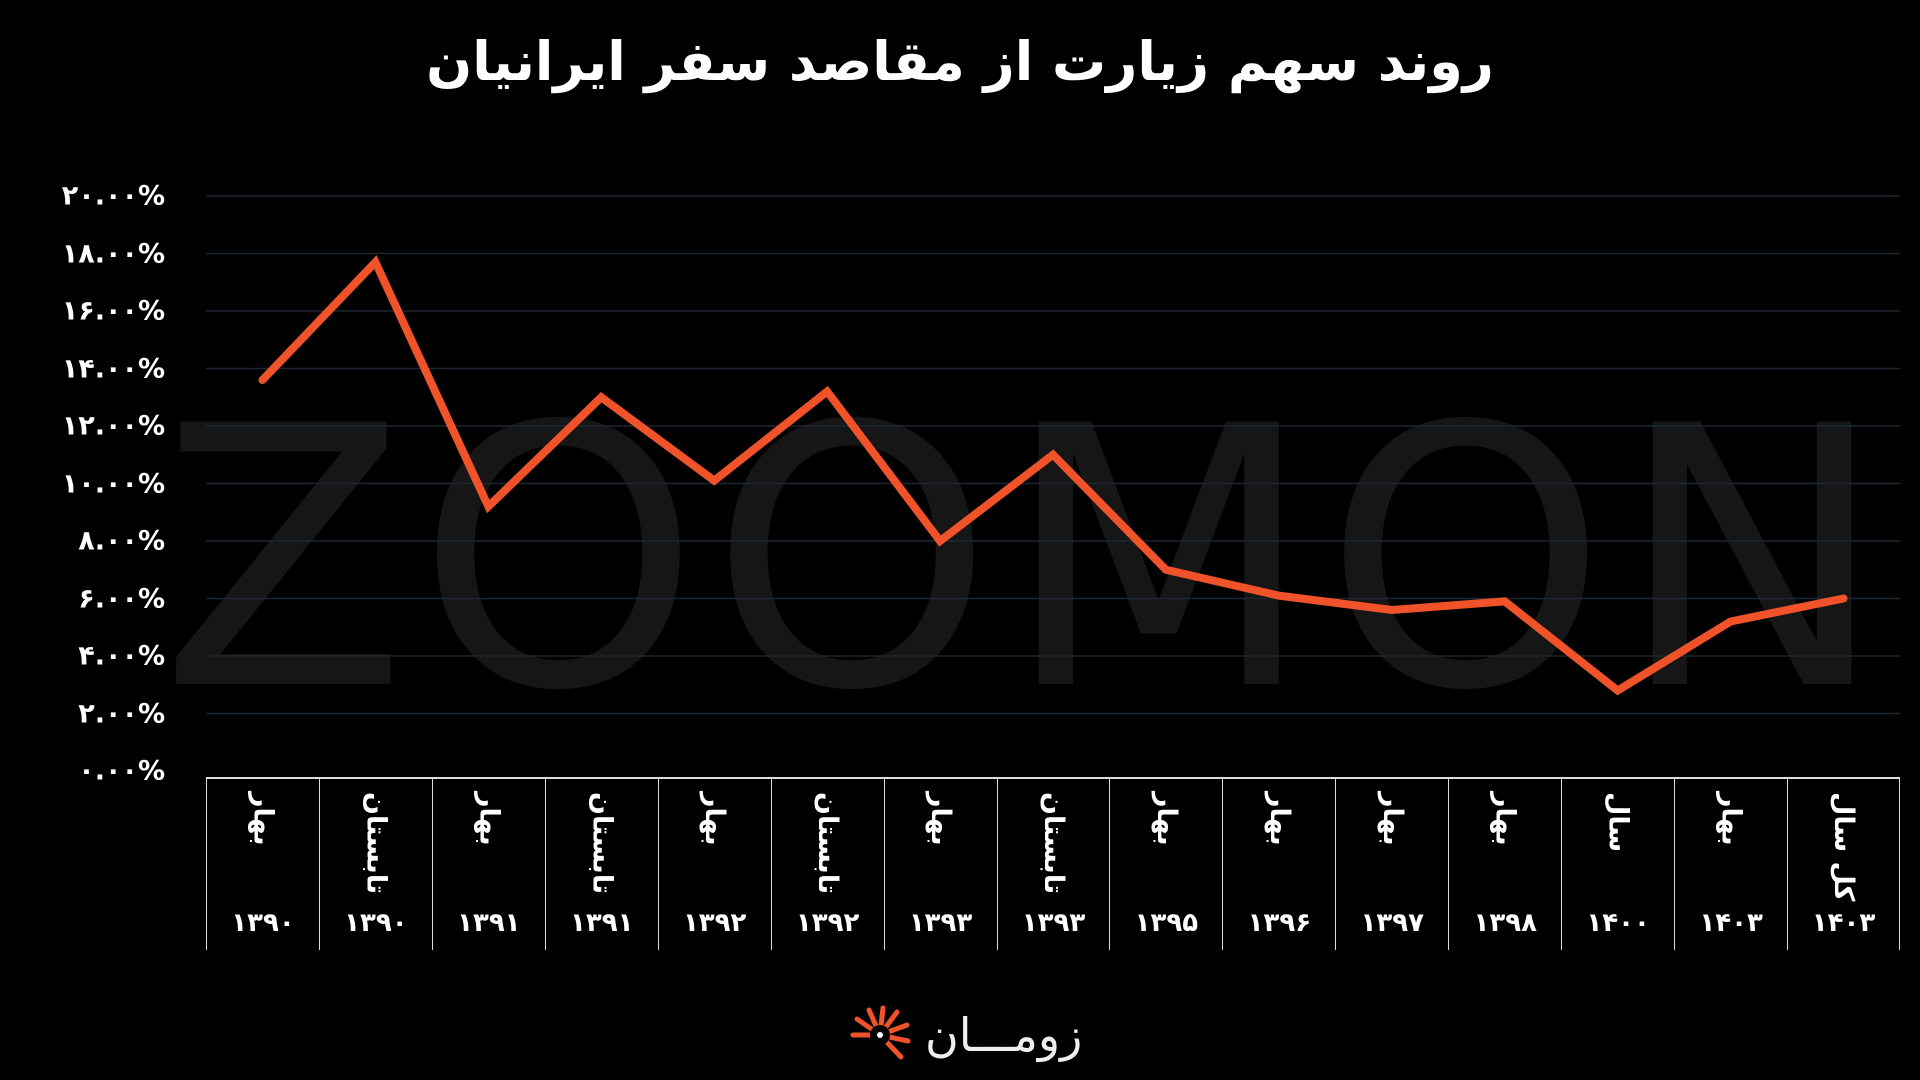 The height and width of the screenshot is (1080, 1920). Describe the element at coordinates (1004, 1035) in the screenshot. I see `logo-text: زومـــان` at that location.